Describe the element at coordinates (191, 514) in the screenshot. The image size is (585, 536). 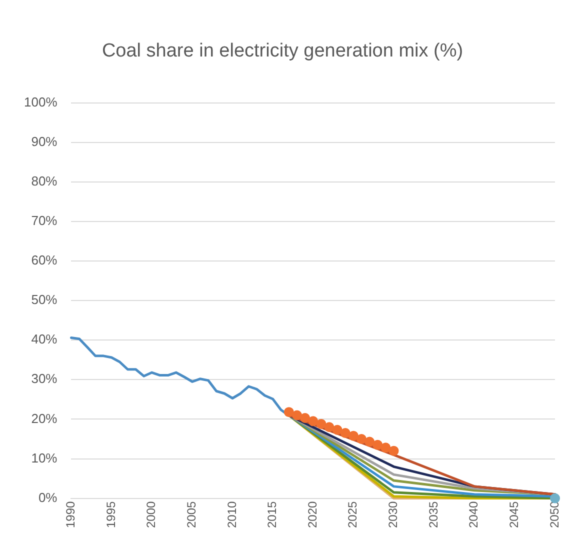
I see `x-tick-label: 2005` at that location.